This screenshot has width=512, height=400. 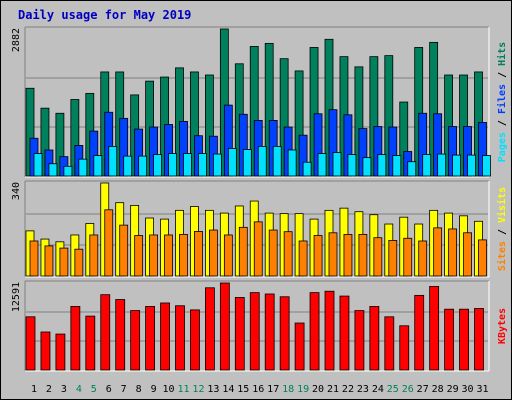 I want to click on y-max-label: 12591, so click(x=16, y=297).